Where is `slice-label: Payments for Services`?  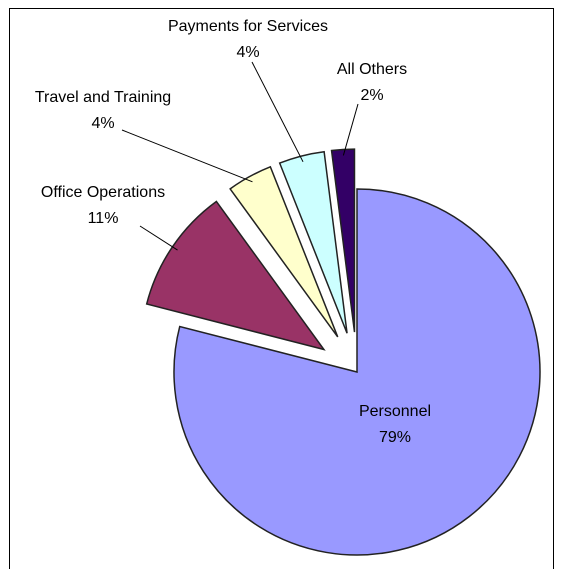 slice-label: Payments for Services is located at coordinates (248, 26).